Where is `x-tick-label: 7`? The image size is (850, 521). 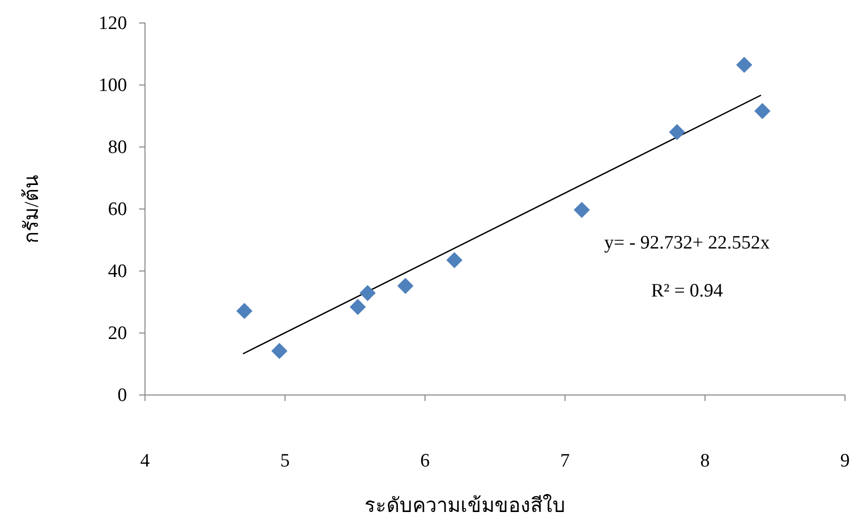
x-tick-label: 7 is located at coordinates (565, 461).